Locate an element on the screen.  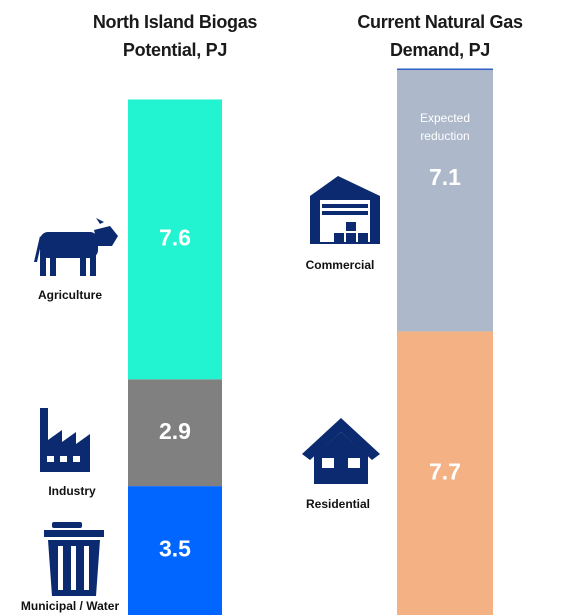
trash-icon is located at coordinates (74, 559).